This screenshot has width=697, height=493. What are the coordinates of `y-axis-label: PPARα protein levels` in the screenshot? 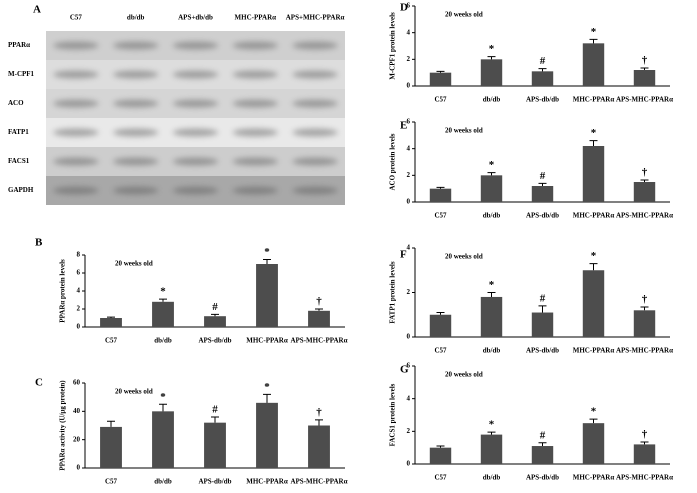 It's located at (63, 291).